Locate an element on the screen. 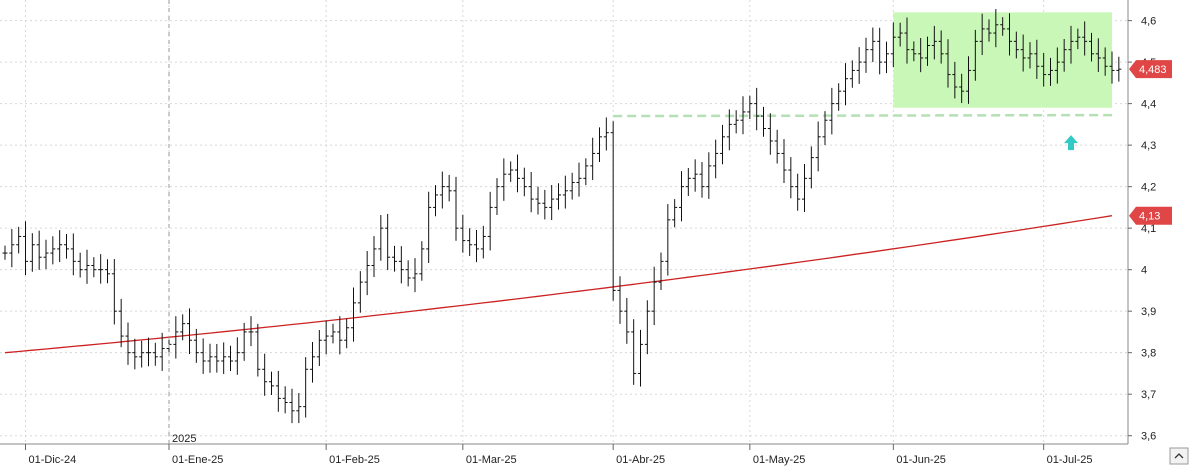 The width and height of the screenshot is (1195, 467). y-tick-label: 4 is located at coordinates (1144, 271).